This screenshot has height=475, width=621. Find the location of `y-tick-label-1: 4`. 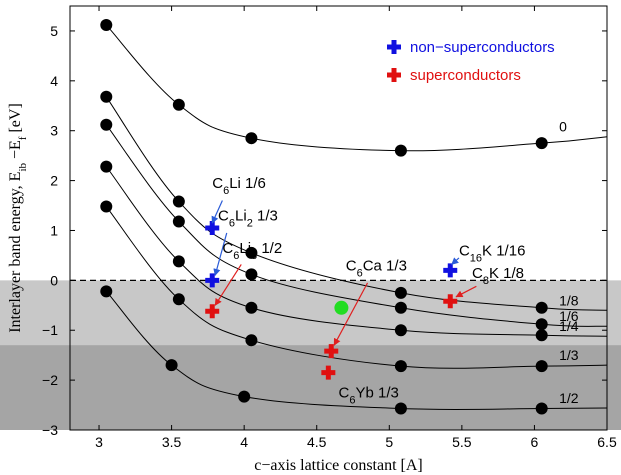

y-tick-label-1: 4 is located at coordinates (54, 81).